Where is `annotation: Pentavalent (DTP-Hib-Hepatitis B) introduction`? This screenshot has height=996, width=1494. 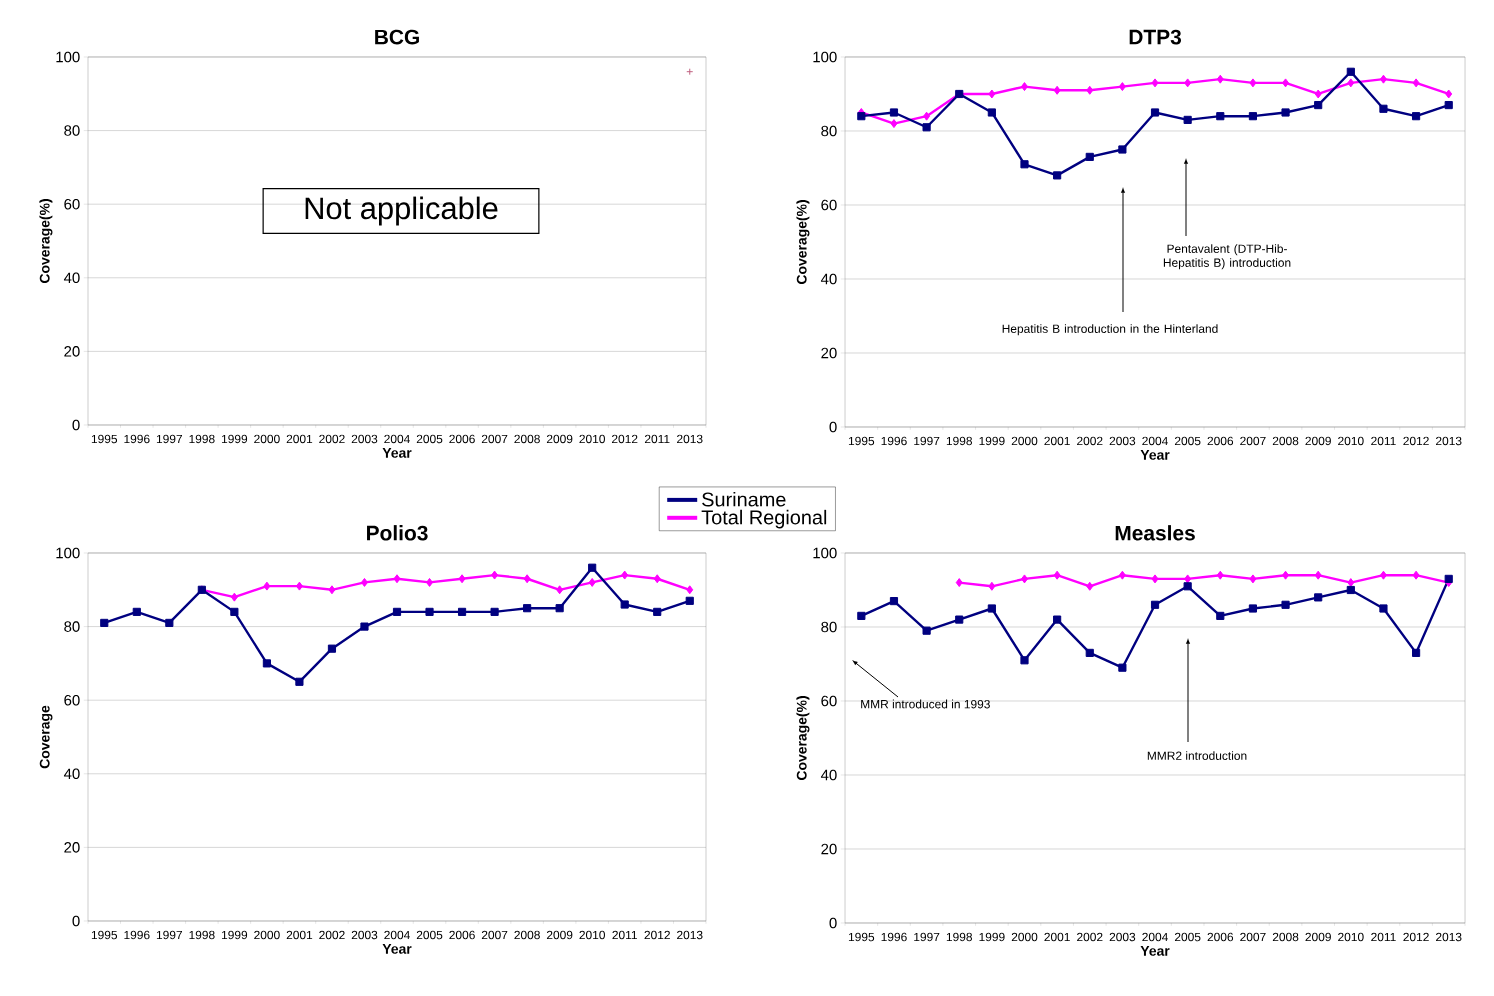 annotation: Pentavalent (DTP-Hib-Hepatitis B) introduction is located at coordinates (1227, 257).